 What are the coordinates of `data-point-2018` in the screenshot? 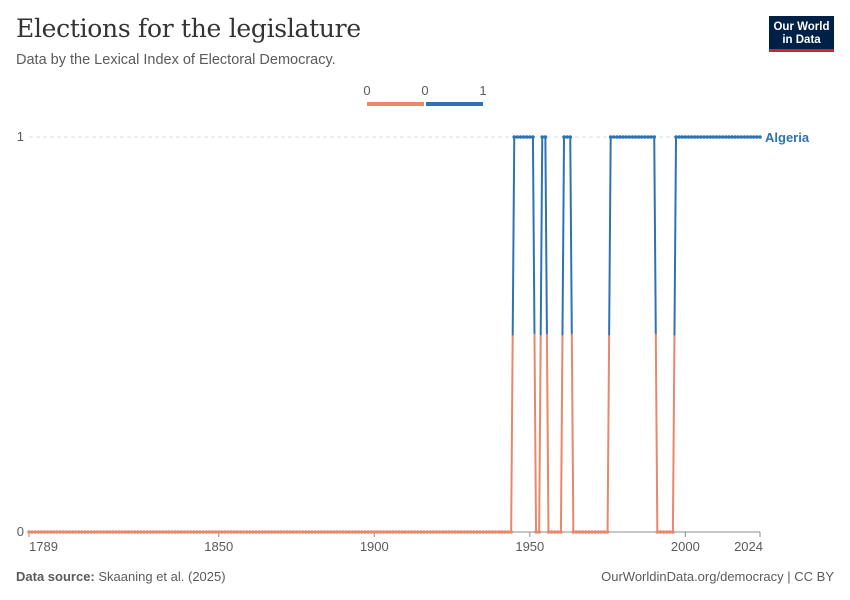 It's located at (741, 137).